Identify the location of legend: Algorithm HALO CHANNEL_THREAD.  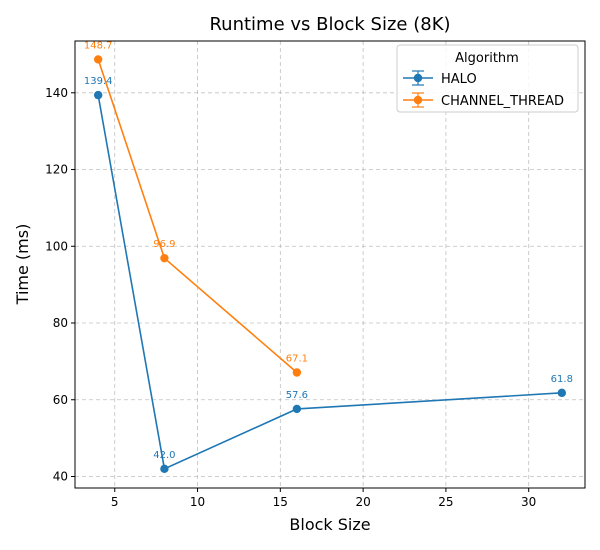
(487, 78).